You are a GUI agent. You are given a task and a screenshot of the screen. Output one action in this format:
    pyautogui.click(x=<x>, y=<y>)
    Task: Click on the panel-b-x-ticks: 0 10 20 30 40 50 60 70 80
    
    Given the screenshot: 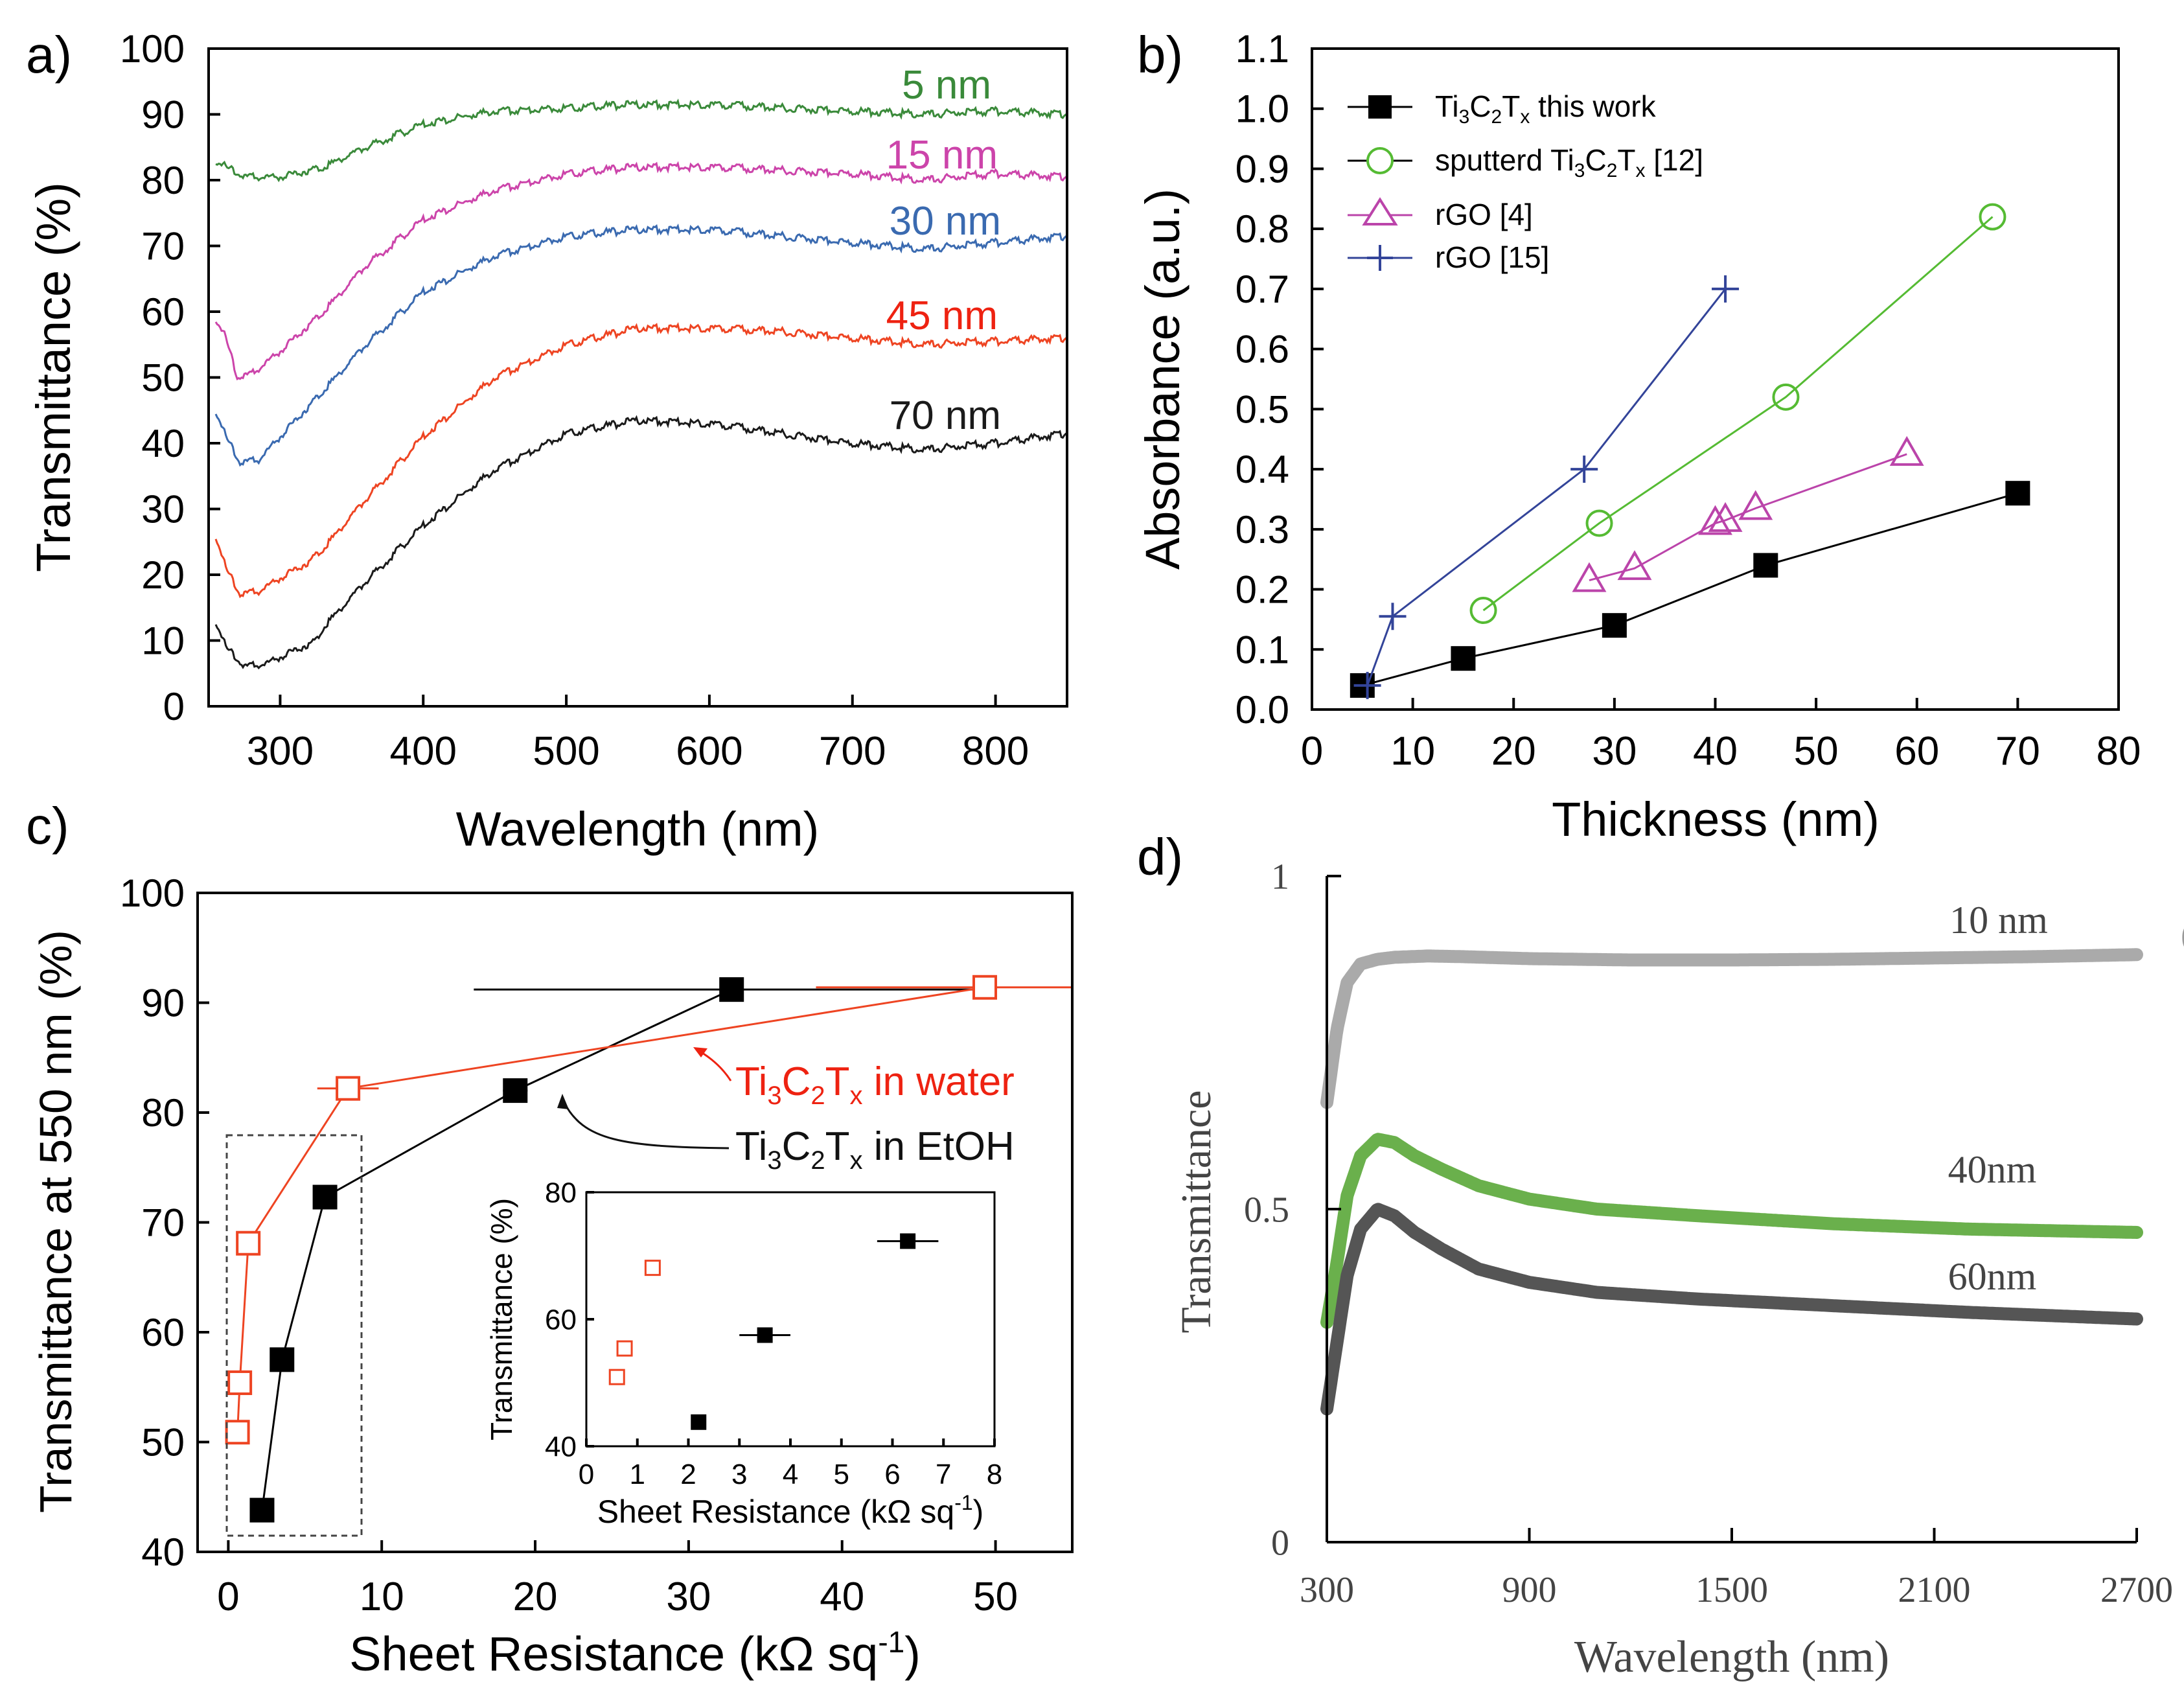 What is the action you would take?
    pyautogui.click(x=1721, y=736)
    